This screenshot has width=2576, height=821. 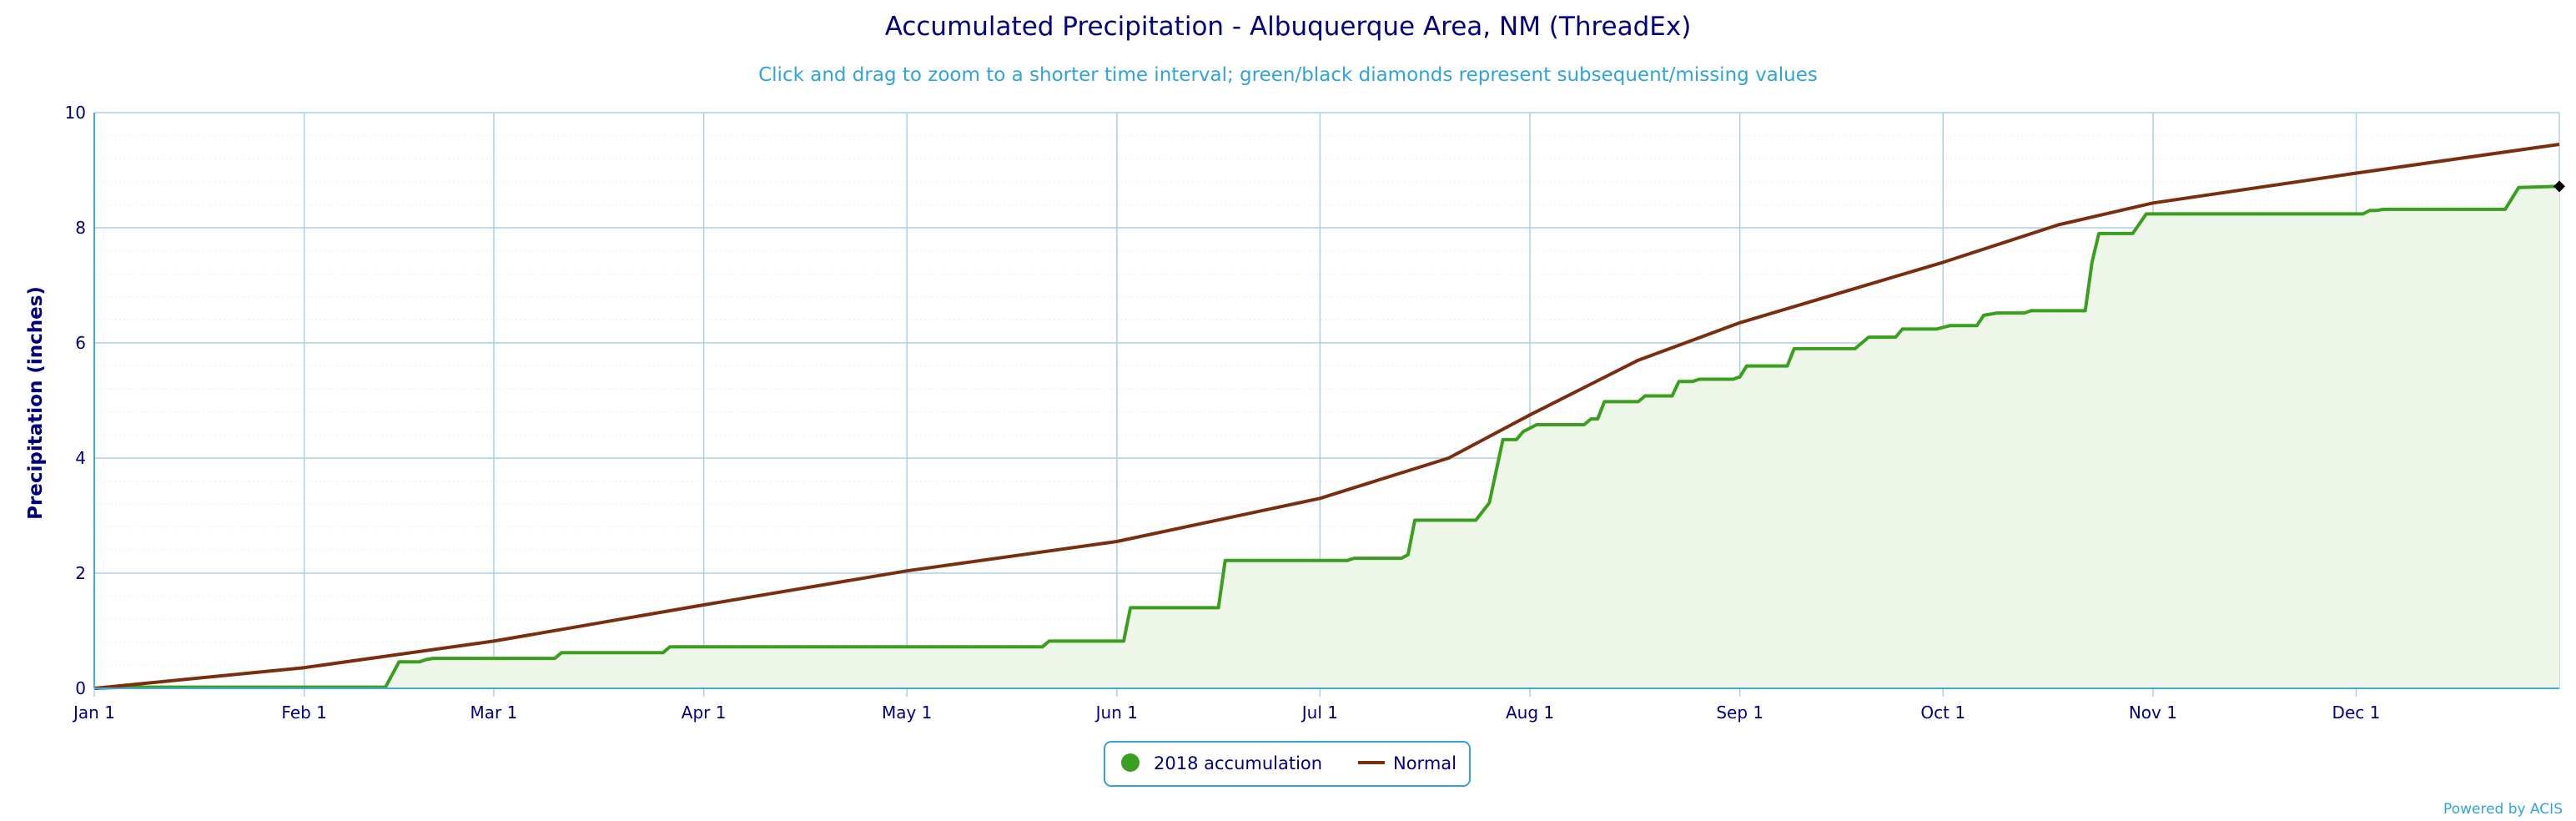 What do you see at coordinates (1530, 713) in the screenshot?
I see `x-tick-label: Aug 1` at bounding box center [1530, 713].